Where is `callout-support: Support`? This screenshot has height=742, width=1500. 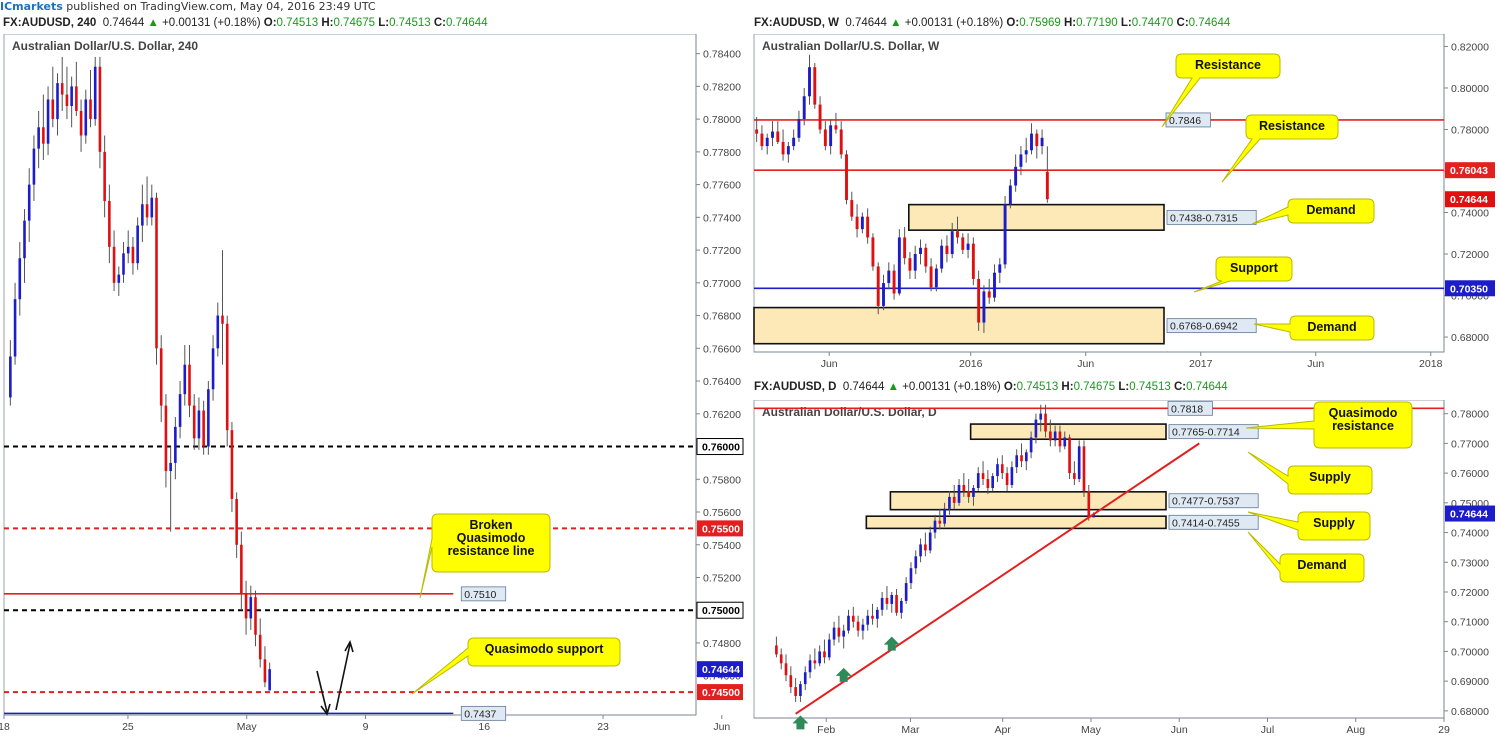 callout-support: Support is located at coordinates (1243, 274).